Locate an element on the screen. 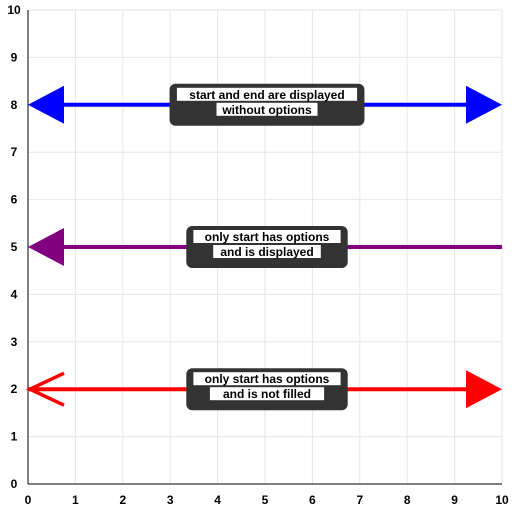  x-tick-label: 4 is located at coordinates (217, 500).